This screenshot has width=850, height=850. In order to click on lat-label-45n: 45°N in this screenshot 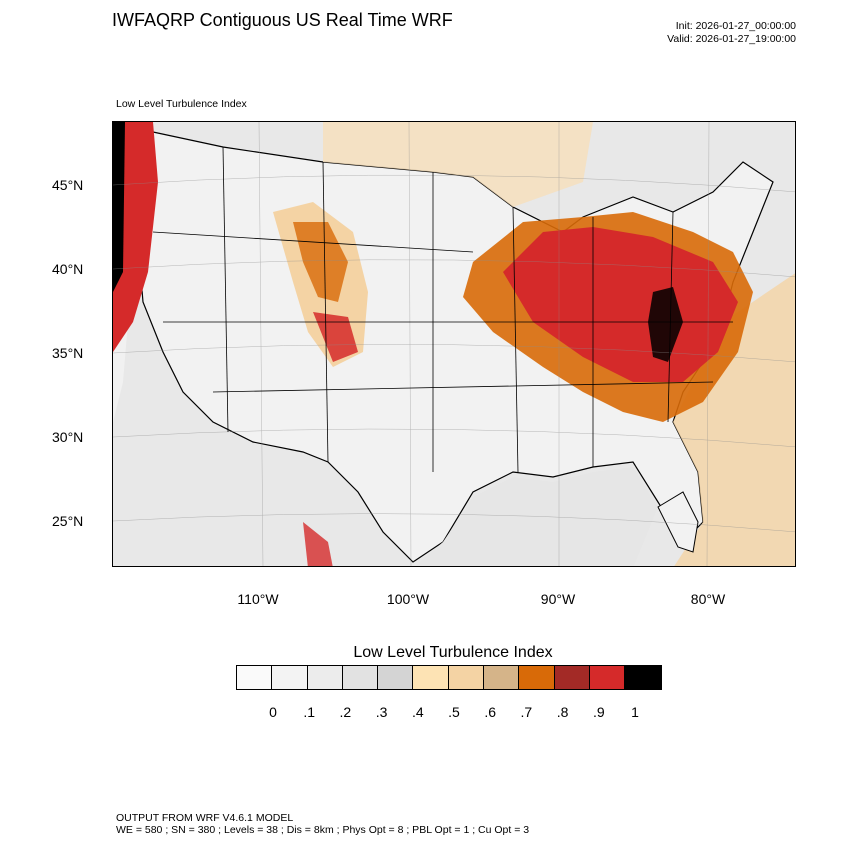, I will do `click(68, 185)`.